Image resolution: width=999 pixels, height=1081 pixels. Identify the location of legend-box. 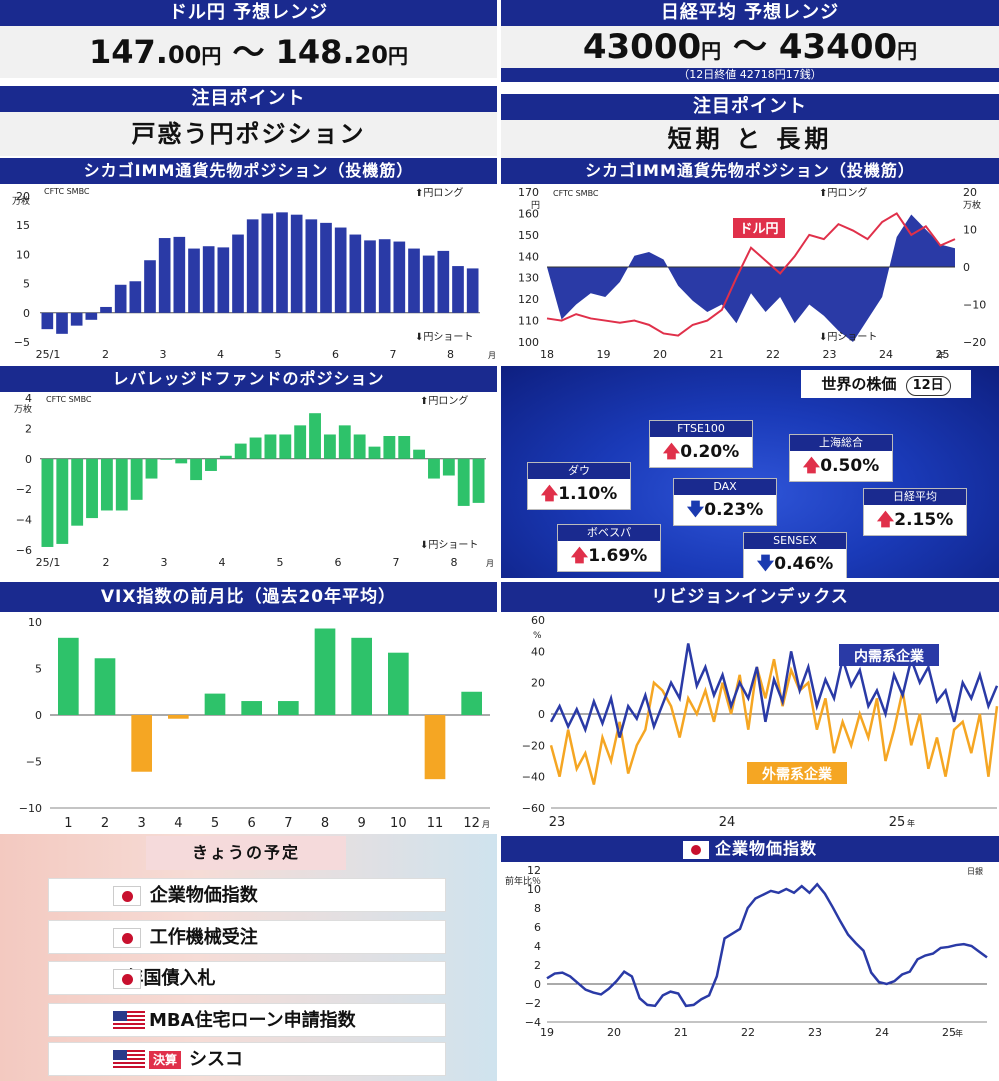
(797, 773).